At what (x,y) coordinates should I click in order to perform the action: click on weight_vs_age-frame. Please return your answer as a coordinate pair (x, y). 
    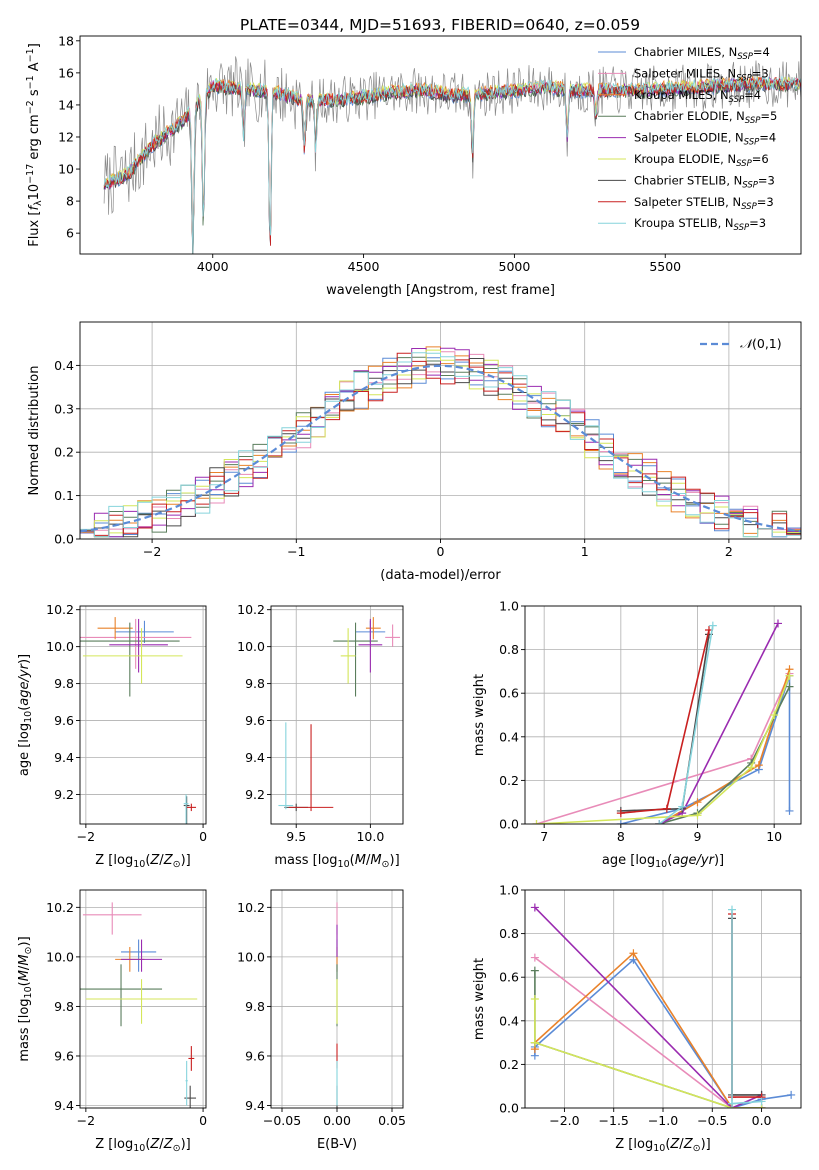
    Looking at the image, I should click on (663, 715).